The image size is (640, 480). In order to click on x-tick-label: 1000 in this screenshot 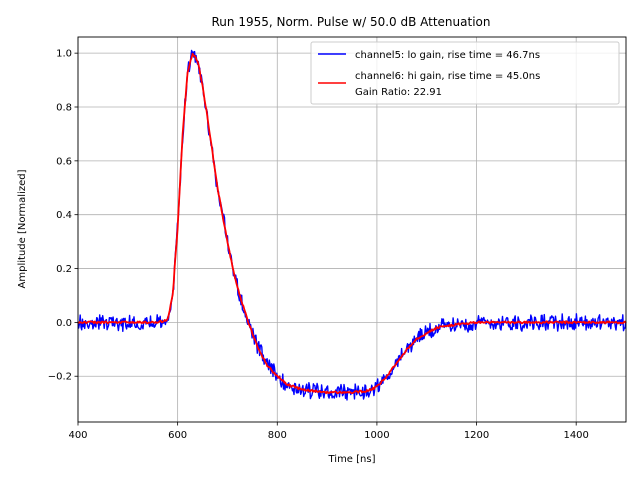, I will do `click(376, 435)`.